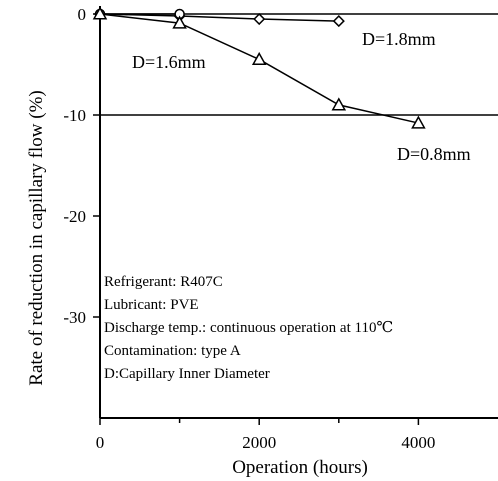 The width and height of the screenshot is (498, 481). I want to click on x-tick-label: 4000, so click(418, 442).